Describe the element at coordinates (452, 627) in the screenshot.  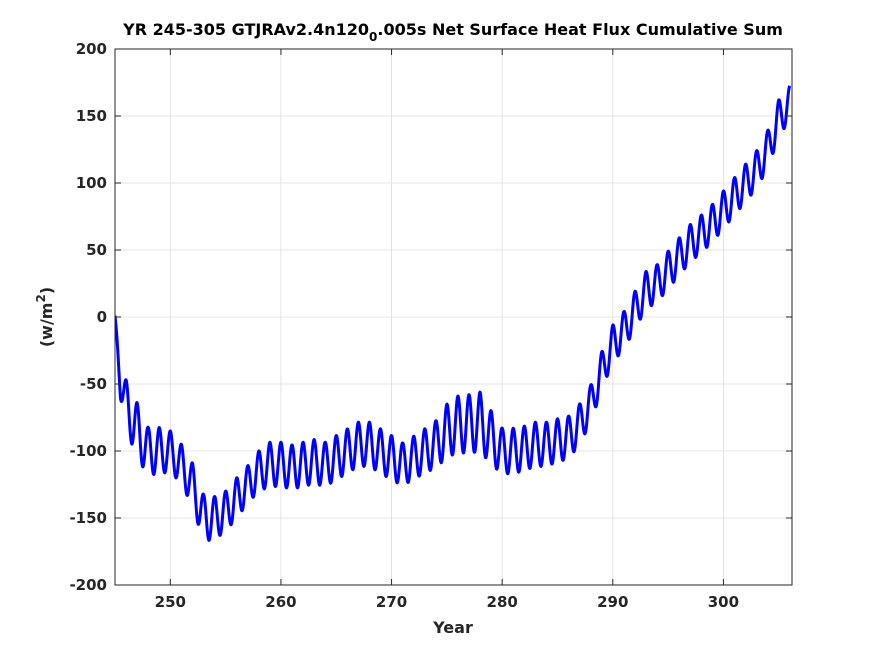
I see `x-axis-label: Year` at that location.